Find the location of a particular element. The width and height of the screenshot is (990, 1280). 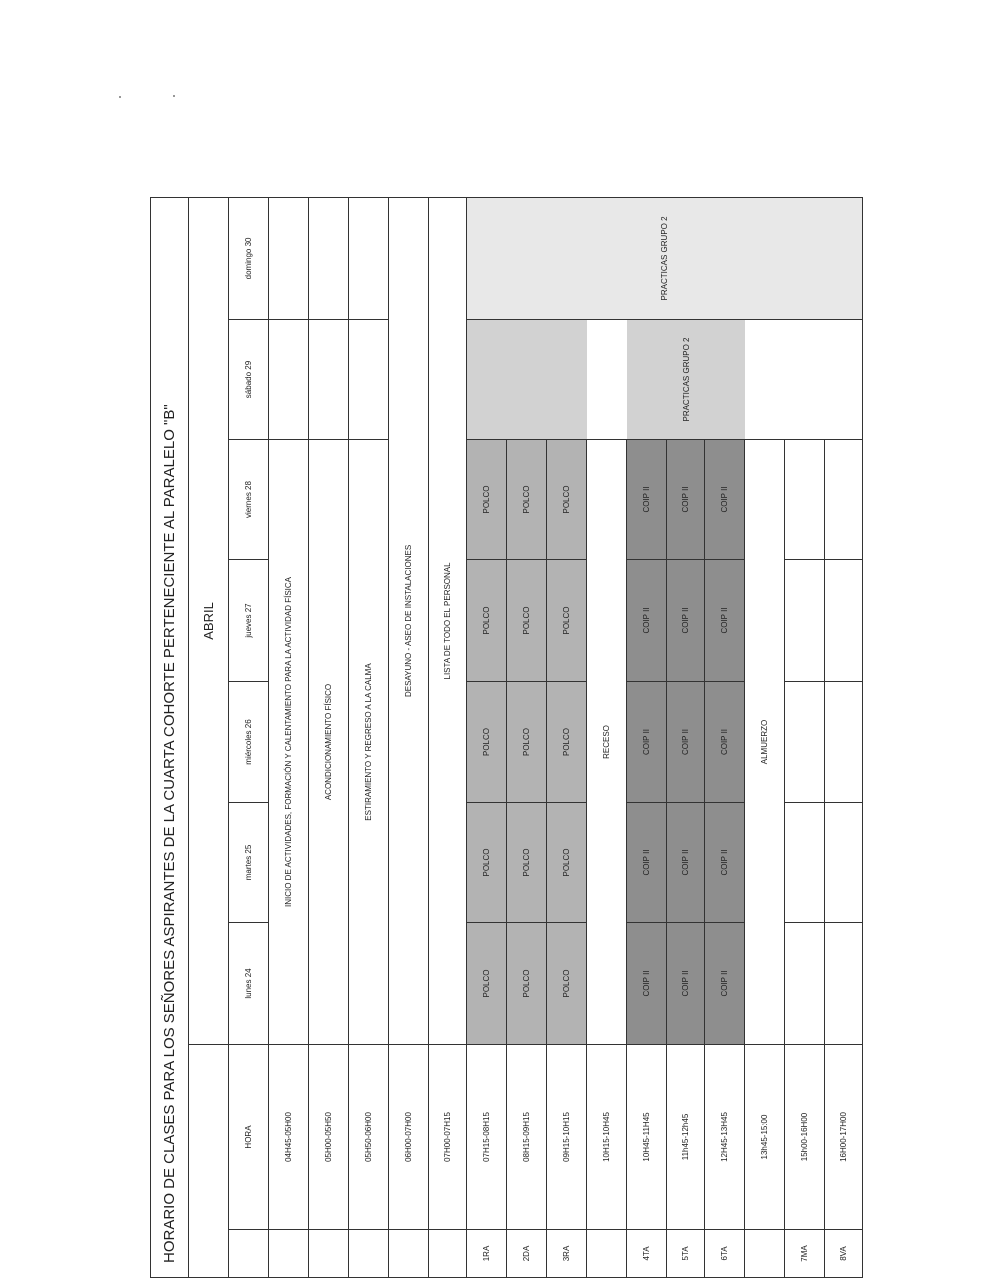

shade-band is located at coordinates (527, 379).